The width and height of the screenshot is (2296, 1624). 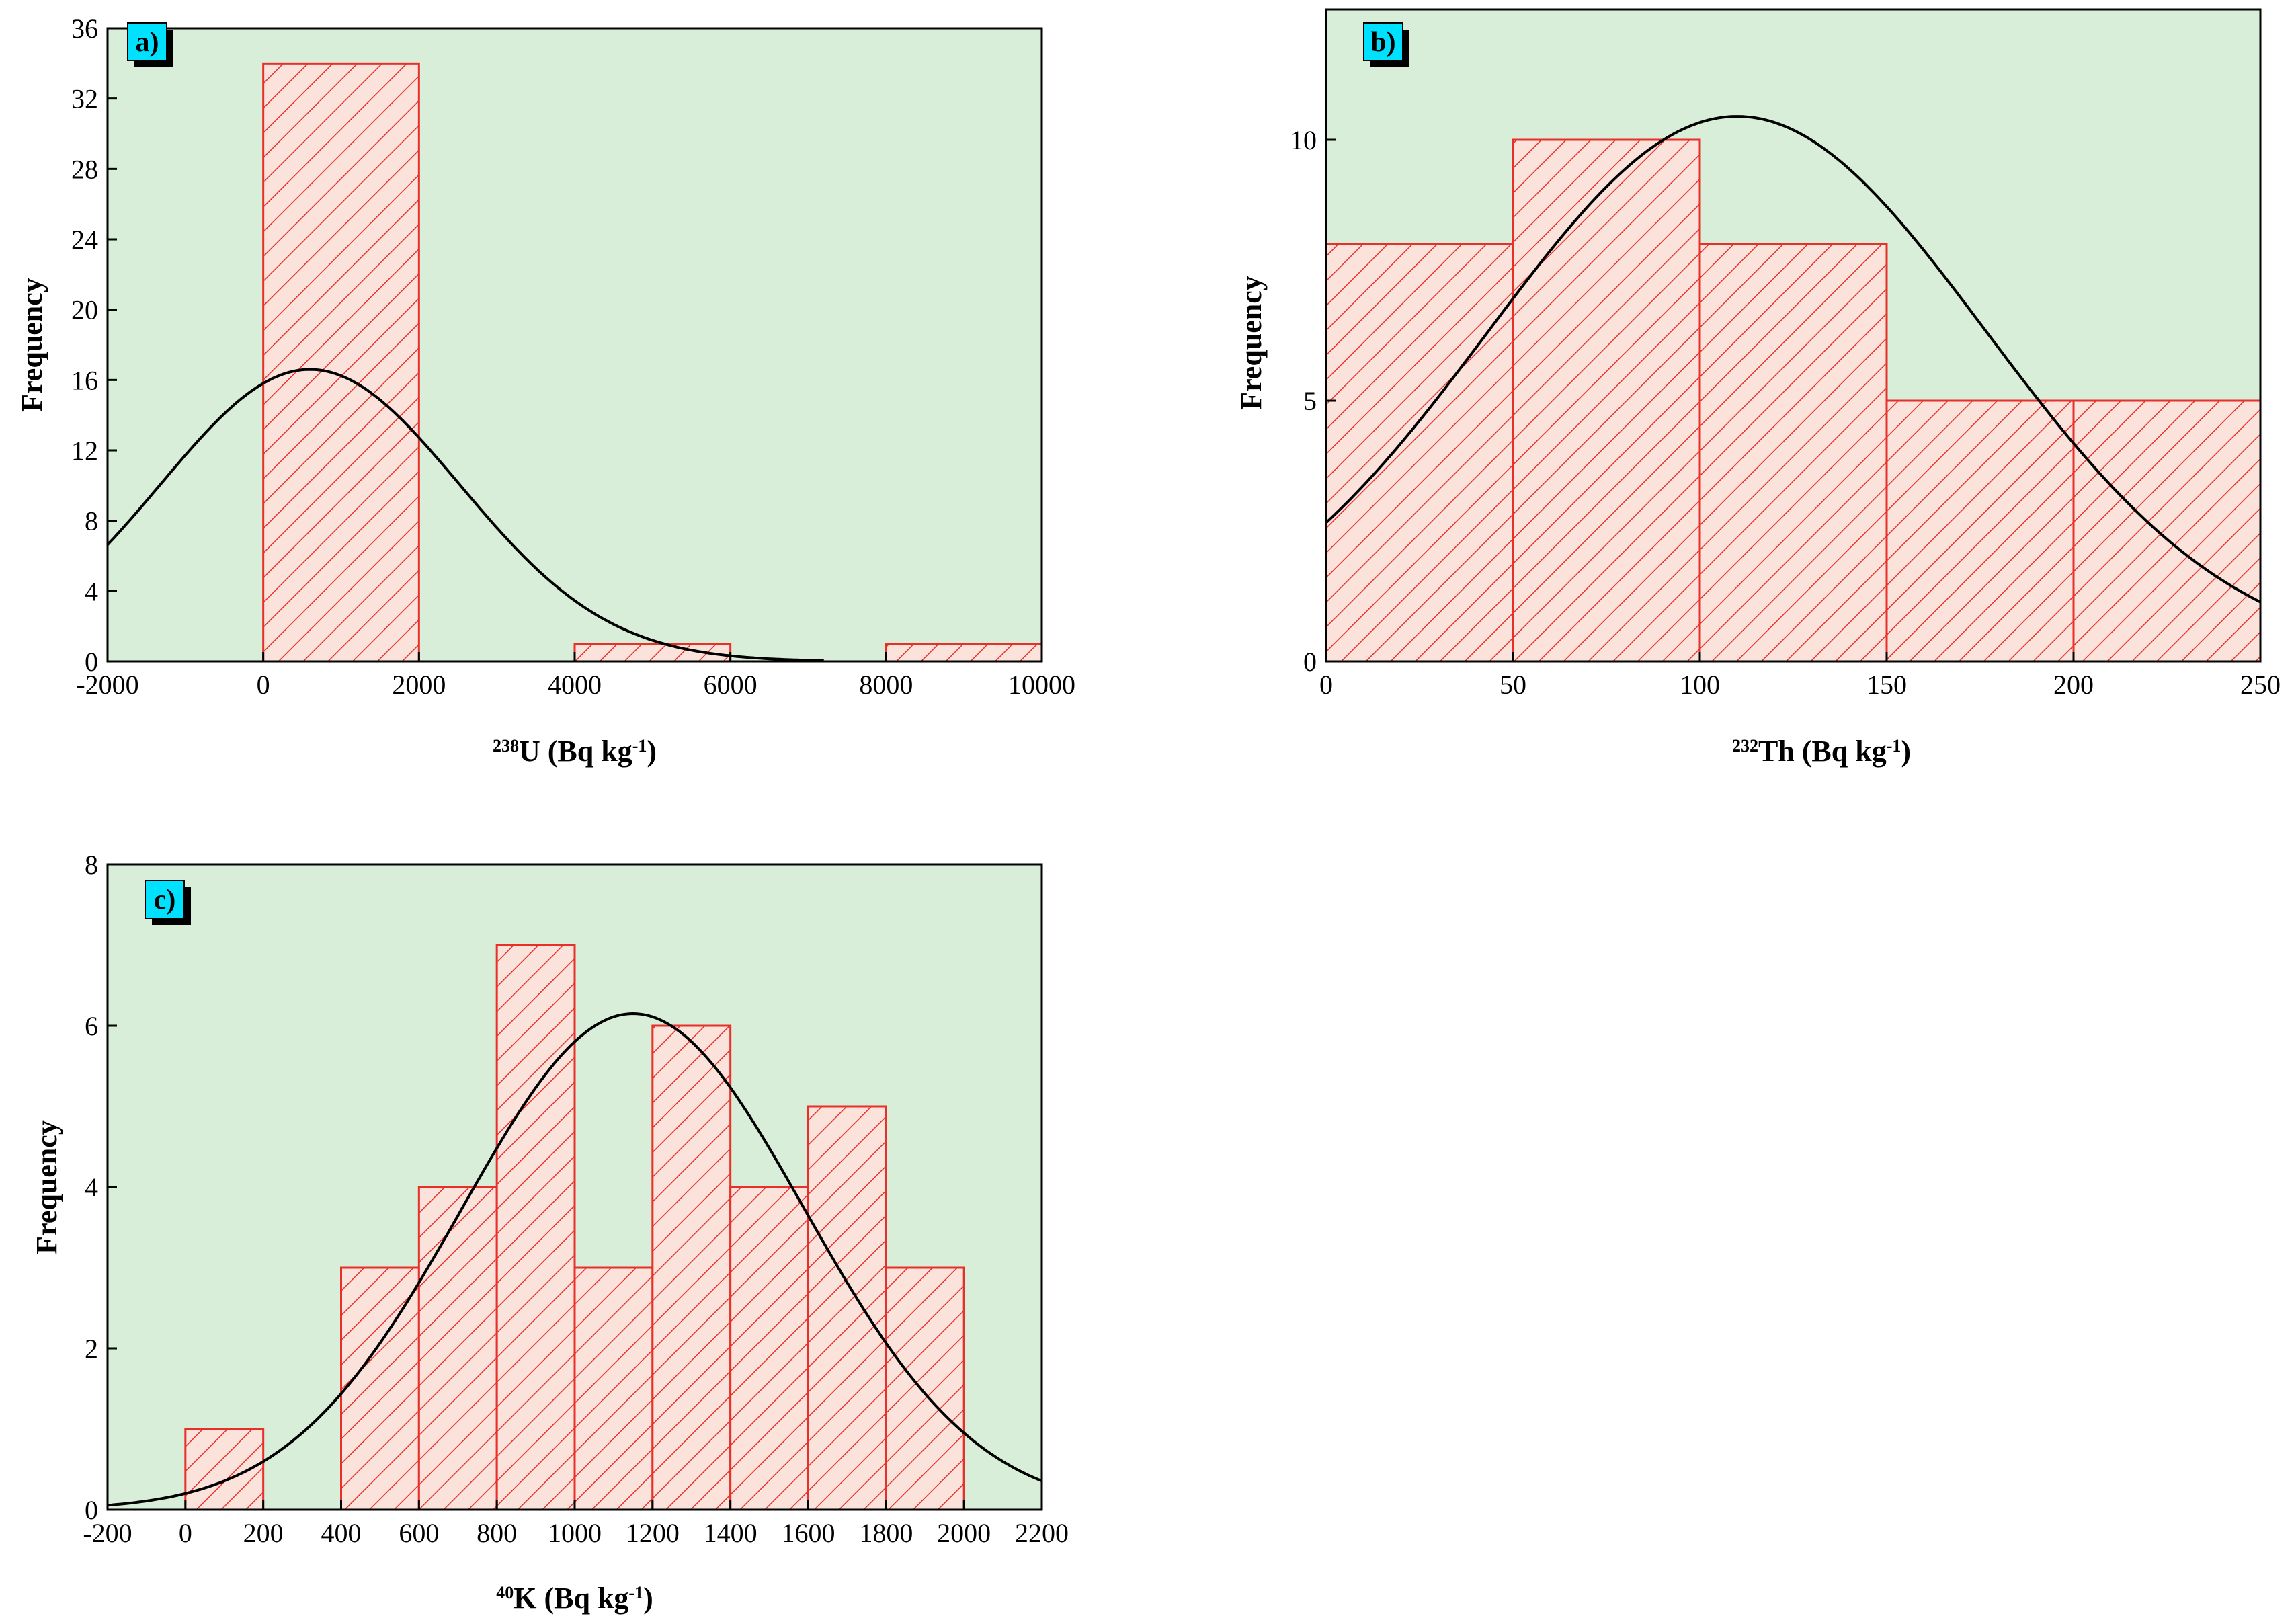 What do you see at coordinates (1887, 684) in the screenshot?
I see `panel-b-xtick-label-3: 150` at bounding box center [1887, 684].